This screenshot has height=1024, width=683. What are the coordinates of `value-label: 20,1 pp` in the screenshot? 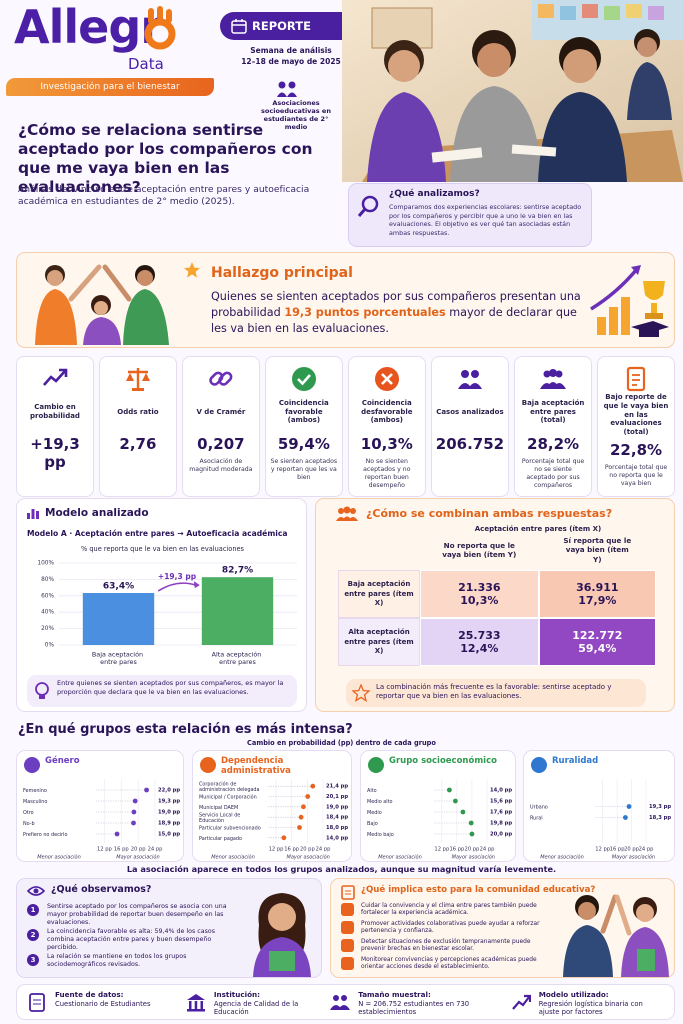 It's located at (337, 797).